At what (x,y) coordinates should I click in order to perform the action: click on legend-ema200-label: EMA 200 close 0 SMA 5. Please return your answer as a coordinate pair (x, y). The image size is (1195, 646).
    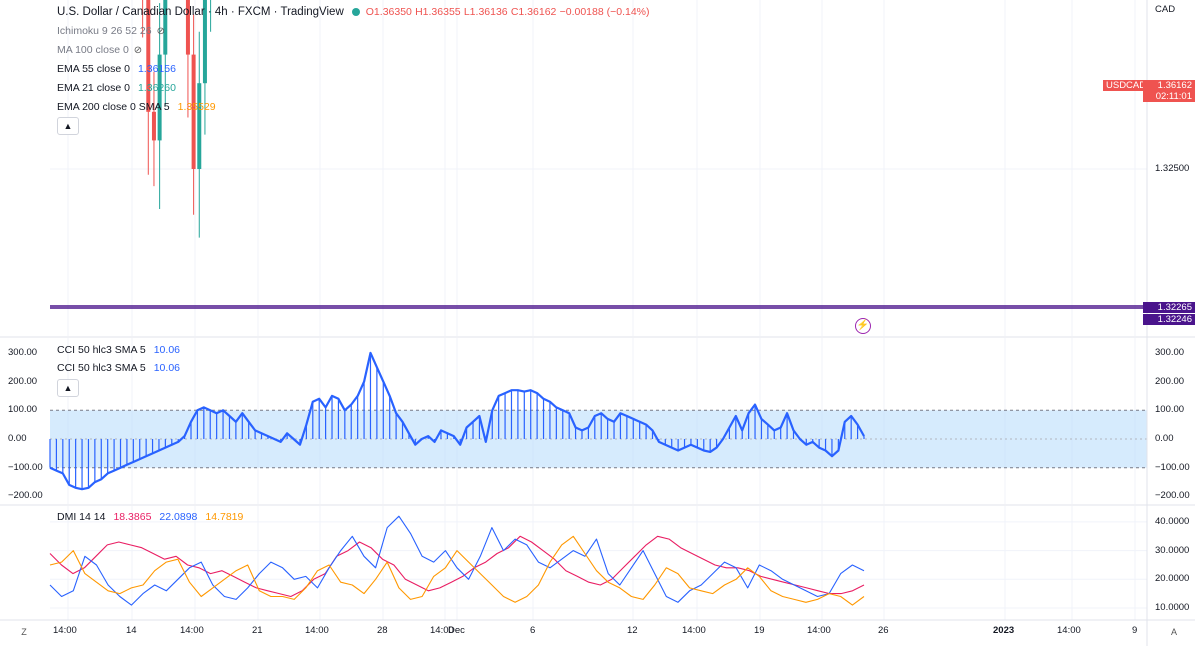
    Looking at the image, I should click on (113, 107).